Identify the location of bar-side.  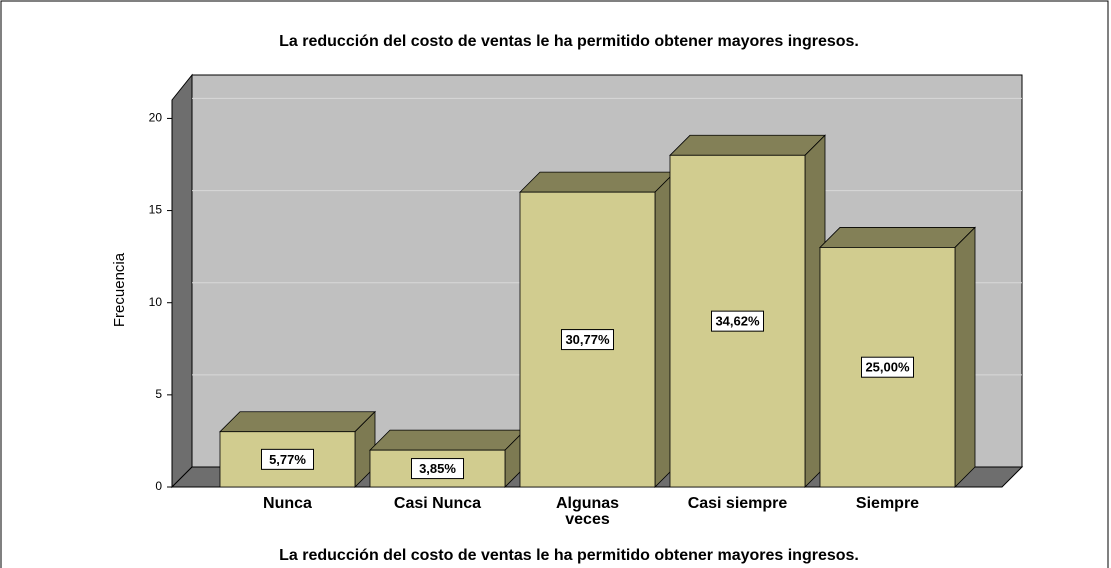
(965, 357).